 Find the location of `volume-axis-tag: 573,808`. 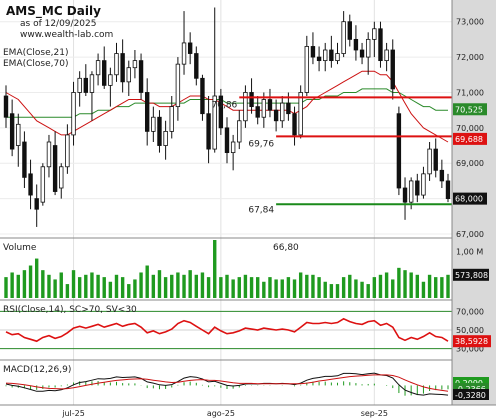

volume-axis-tag: 573,808 is located at coordinates (471, 274).